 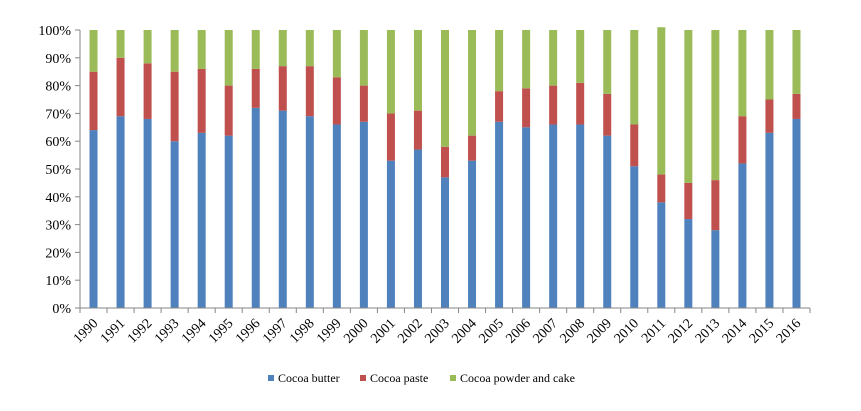 What do you see at coordinates (472, 148) in the screenshot?
I see `bar-cocoa-paste-2004` at bounding box center [472, 148].